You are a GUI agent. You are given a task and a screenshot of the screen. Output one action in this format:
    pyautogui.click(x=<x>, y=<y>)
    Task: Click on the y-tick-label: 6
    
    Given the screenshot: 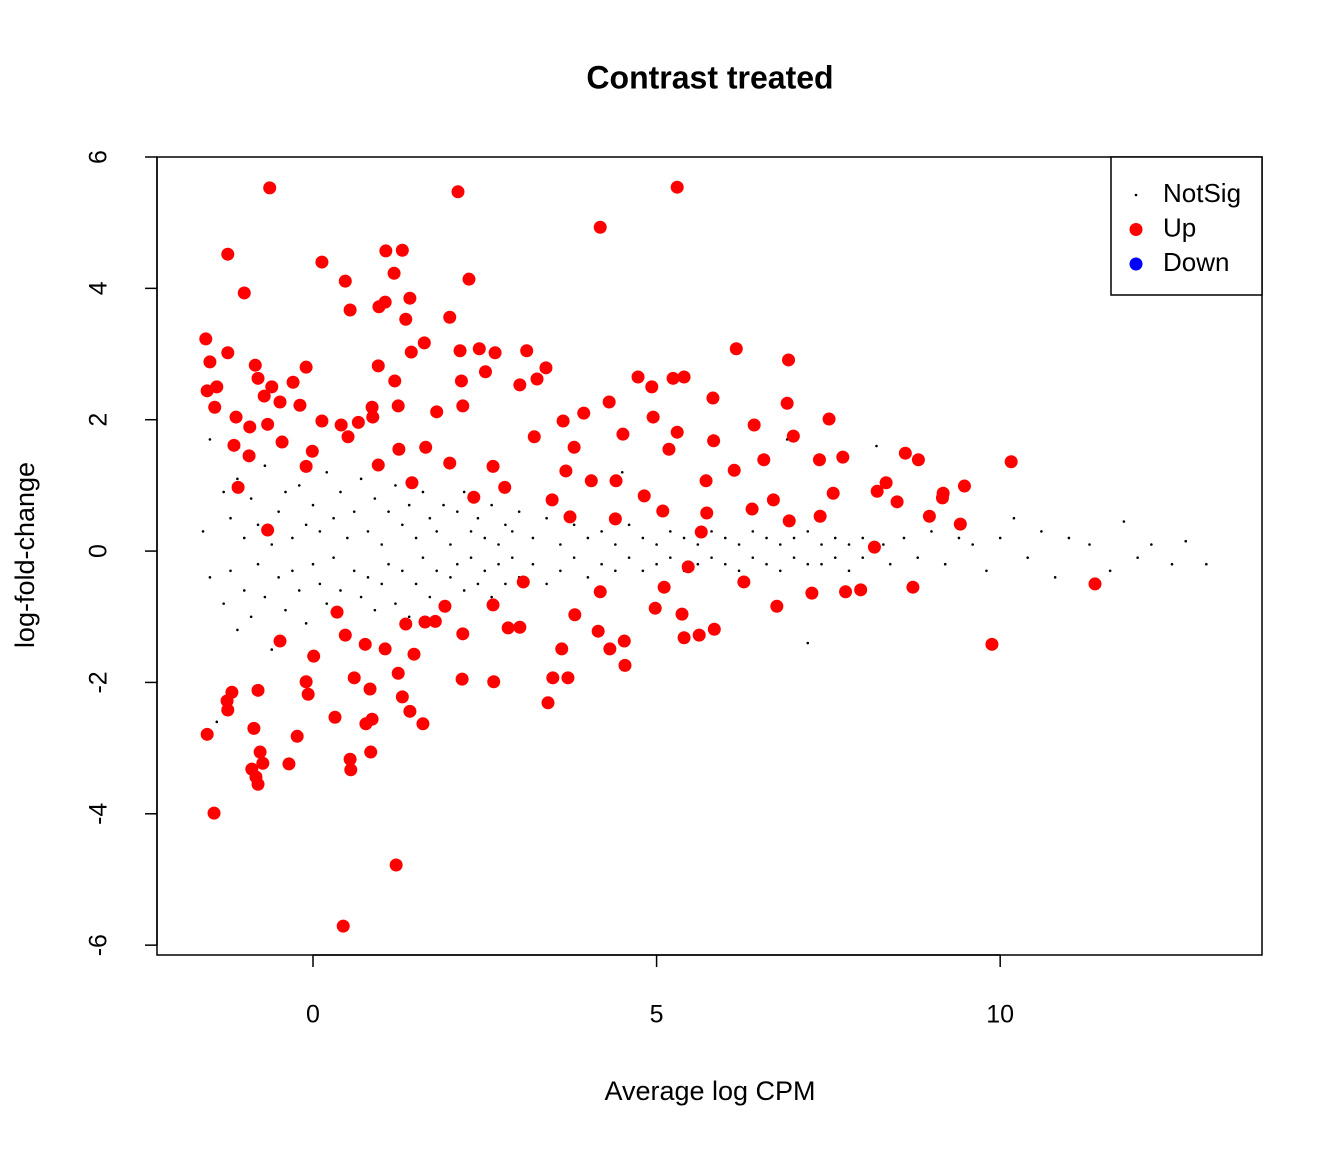 What is the action you would take?
    pyautogui.click(x=99, y=157)
    